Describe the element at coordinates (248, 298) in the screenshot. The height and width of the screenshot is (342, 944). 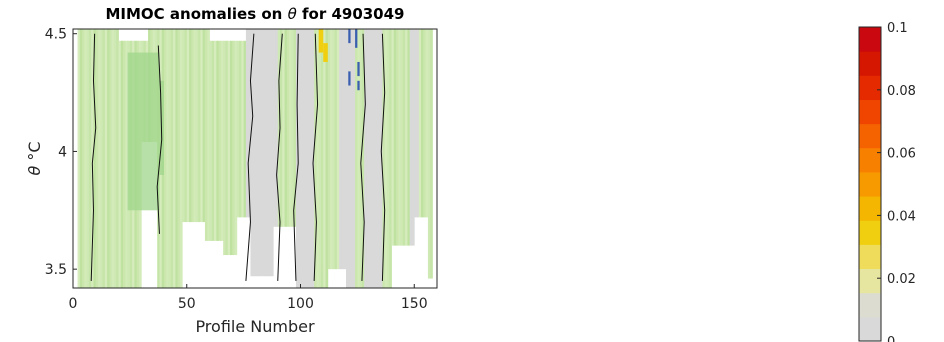
I see `x-axis: 0 50 100 150` at that location.